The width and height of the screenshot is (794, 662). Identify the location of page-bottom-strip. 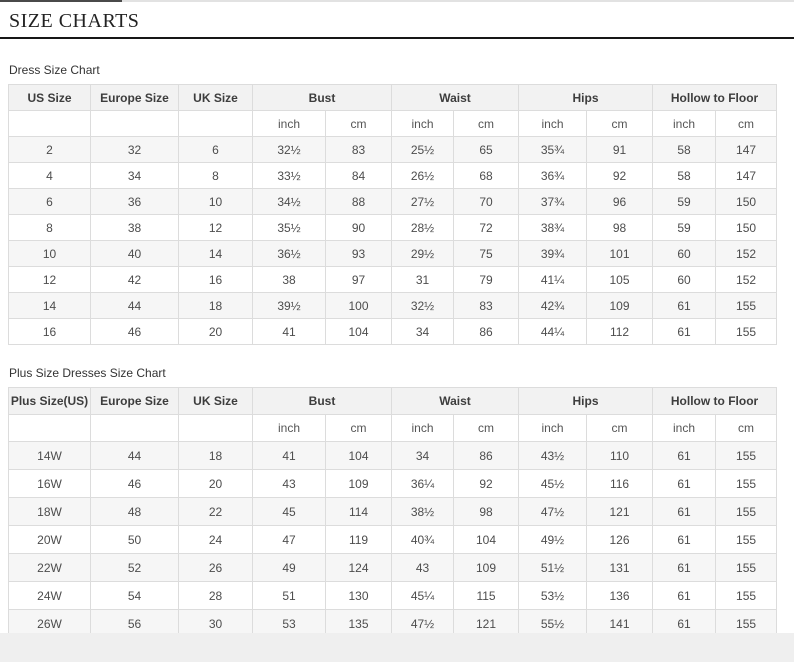
(397, 647).